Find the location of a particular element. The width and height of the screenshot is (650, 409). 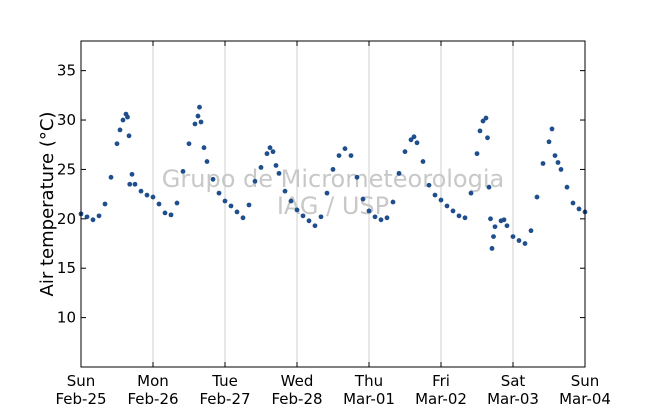

x-tick-label-date: Feb-28 is located at coordinates (296, 399).